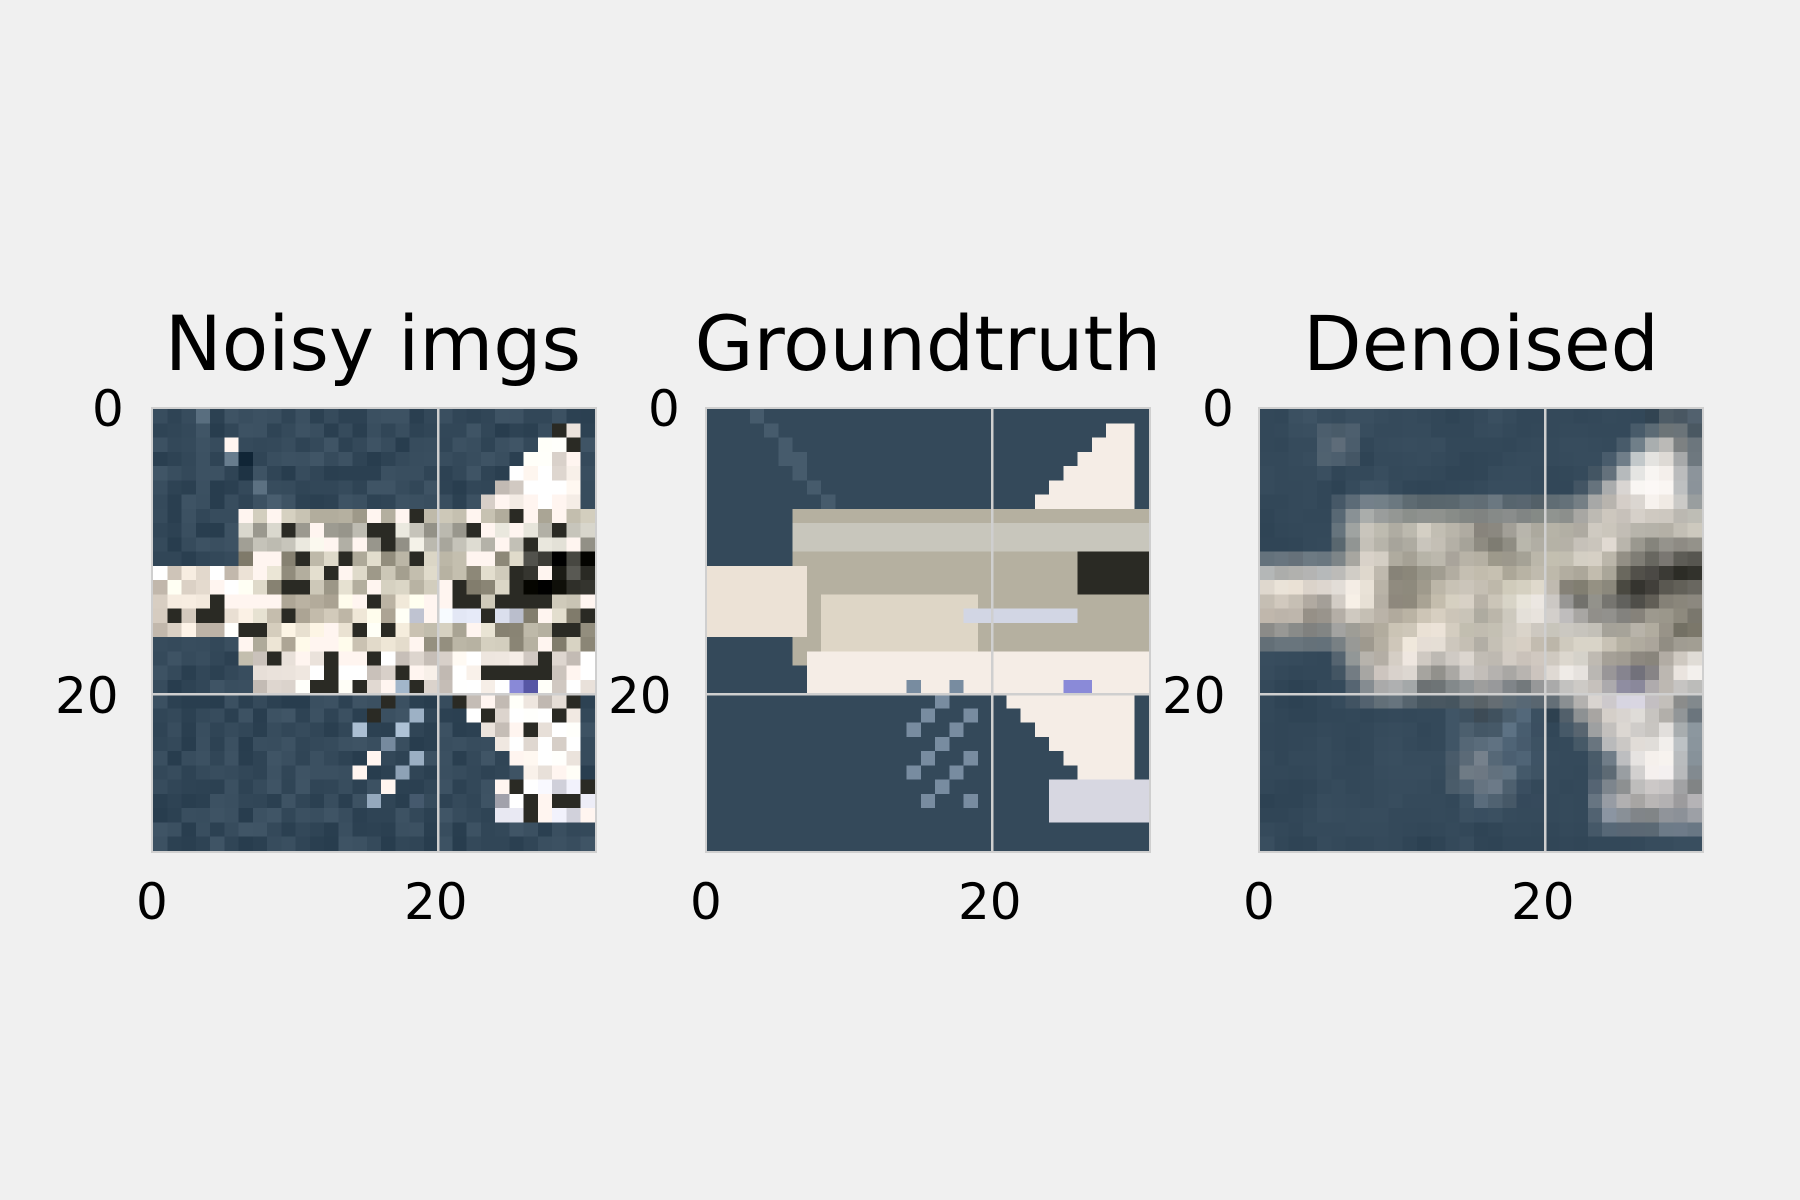 The image size is (1800, 1200). I want to click on y-tick-0-noisy: 0, so click(108, 409).